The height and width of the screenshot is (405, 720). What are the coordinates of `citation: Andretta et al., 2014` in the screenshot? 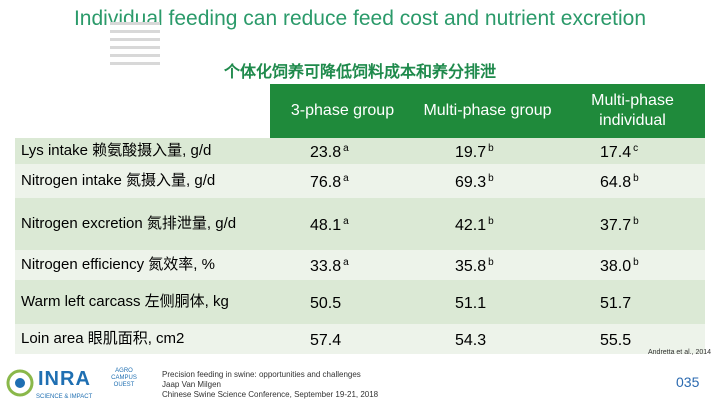 It's located at (680, 352).